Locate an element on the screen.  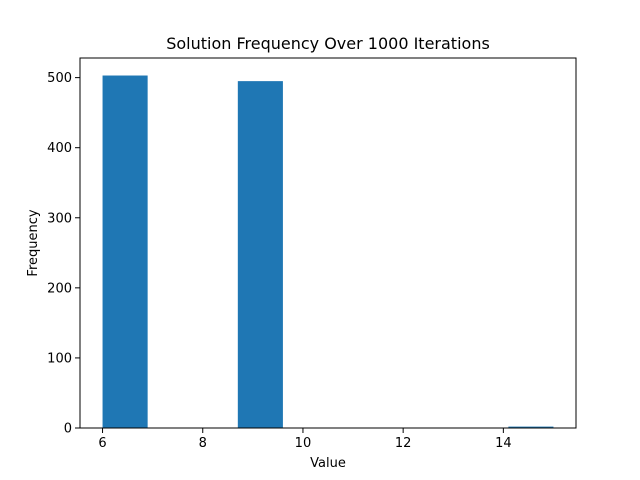
y-tick-label: 100 is located at coordinates (59, 358).